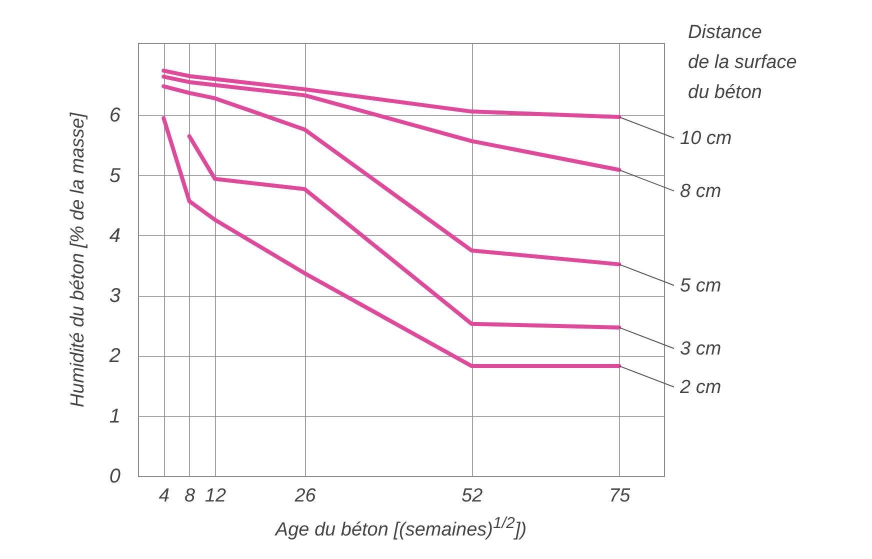  Describe the element at coordinates (472, 496) in the screenshot. I see `x-tick-label: 52` at that location.